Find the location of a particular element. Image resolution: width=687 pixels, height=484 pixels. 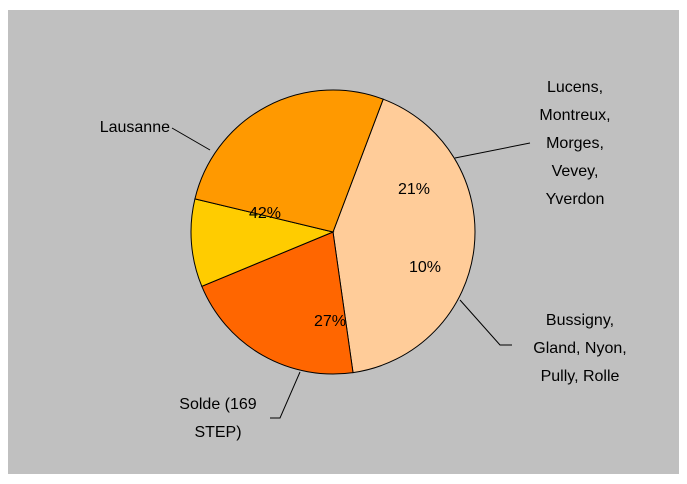

category-label: Lucens, Montreux, Morges, Vevey, Yverdon is located at coordinates (574, 143).